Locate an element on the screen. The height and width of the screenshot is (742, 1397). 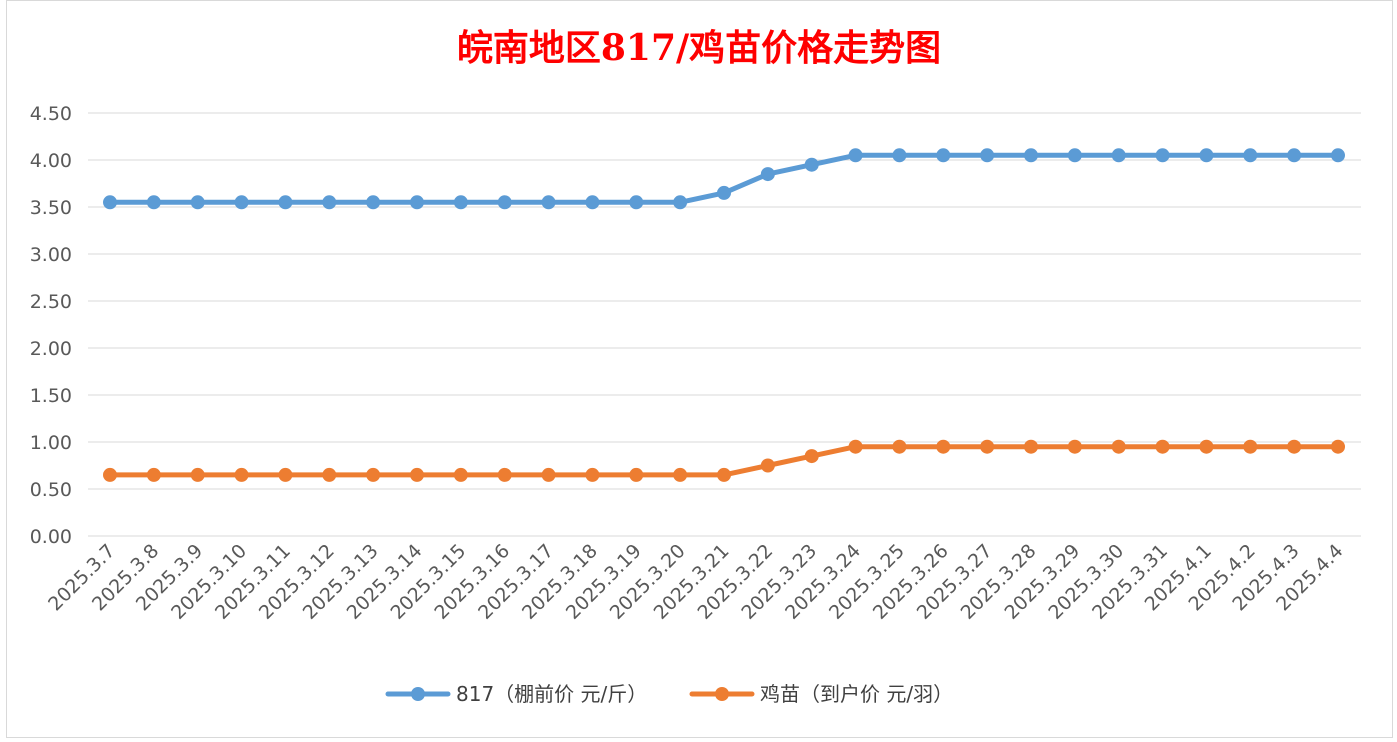
y-tick-label: 3.00 is located at coordinates (51, 255).